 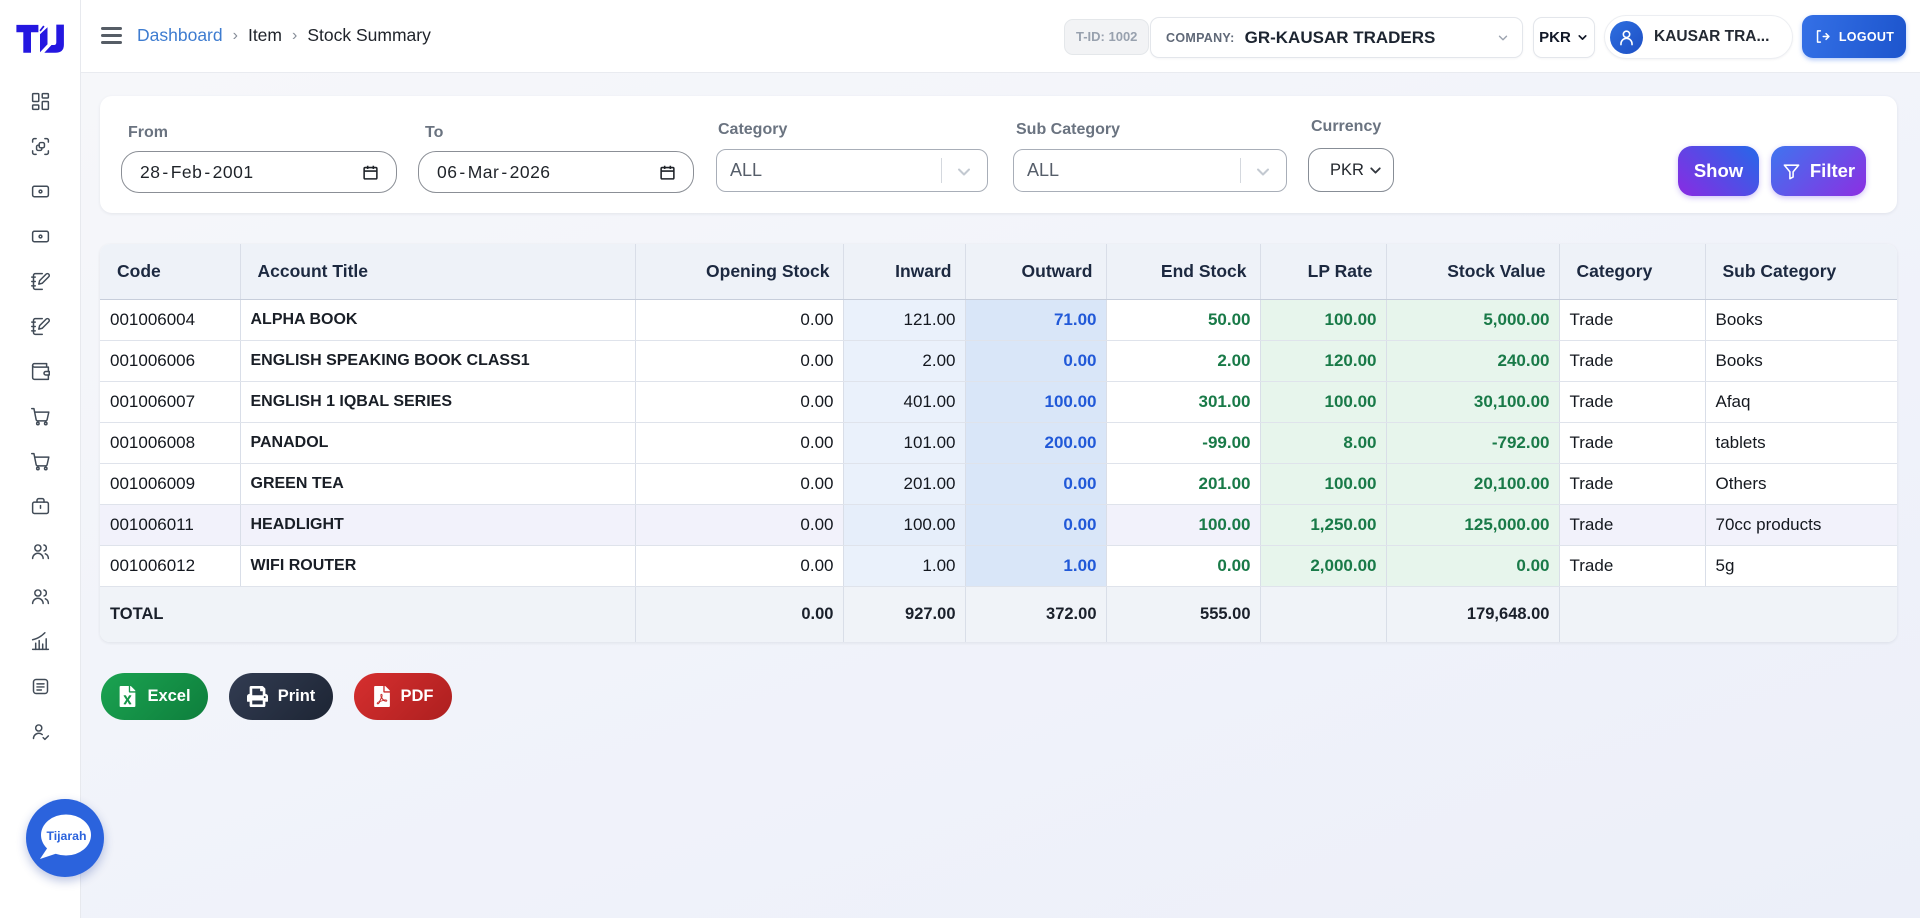 What do you see at coordinates (66, 836) in the screenshot?
I see `svg-text: Tijarah` at bounding box center [66, 836].